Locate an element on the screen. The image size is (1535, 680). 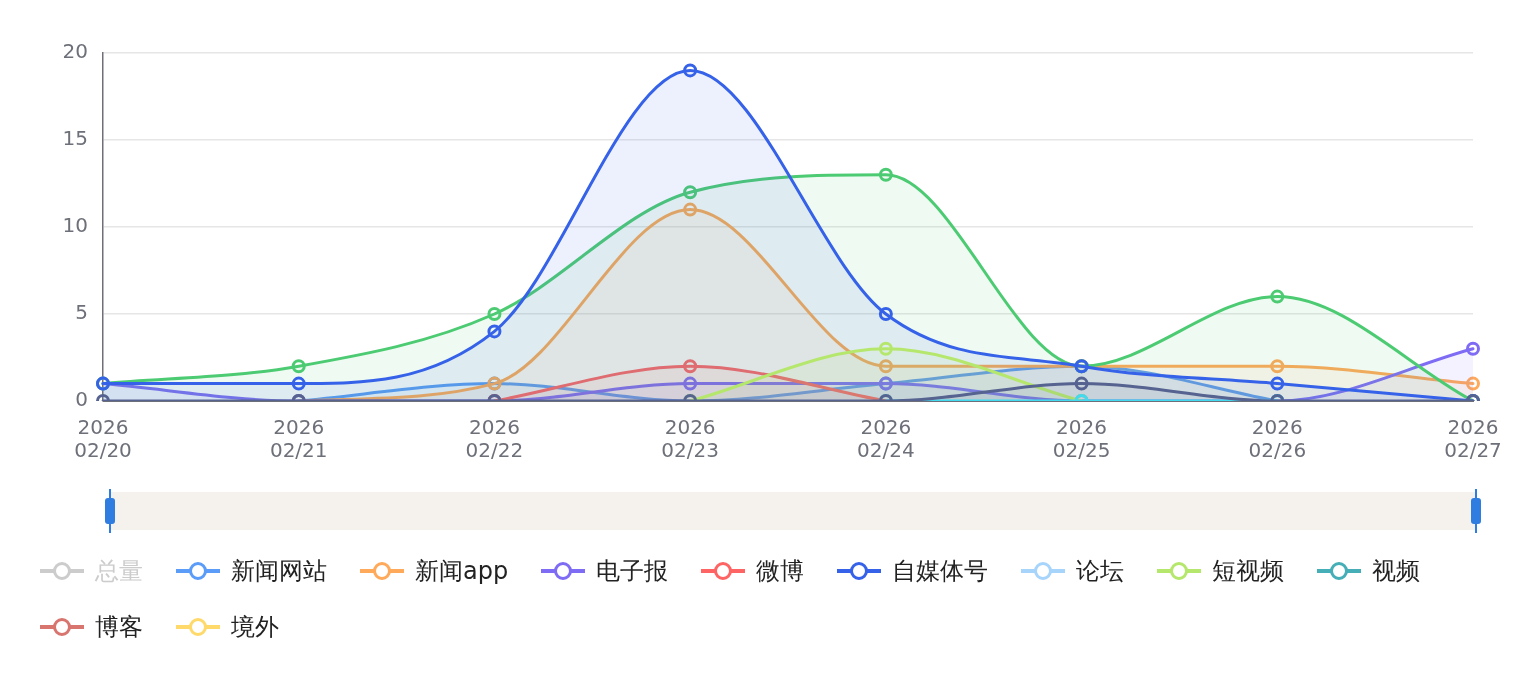
x-tick-label: 2026 02/27 is located at coordinates (1473, 438).